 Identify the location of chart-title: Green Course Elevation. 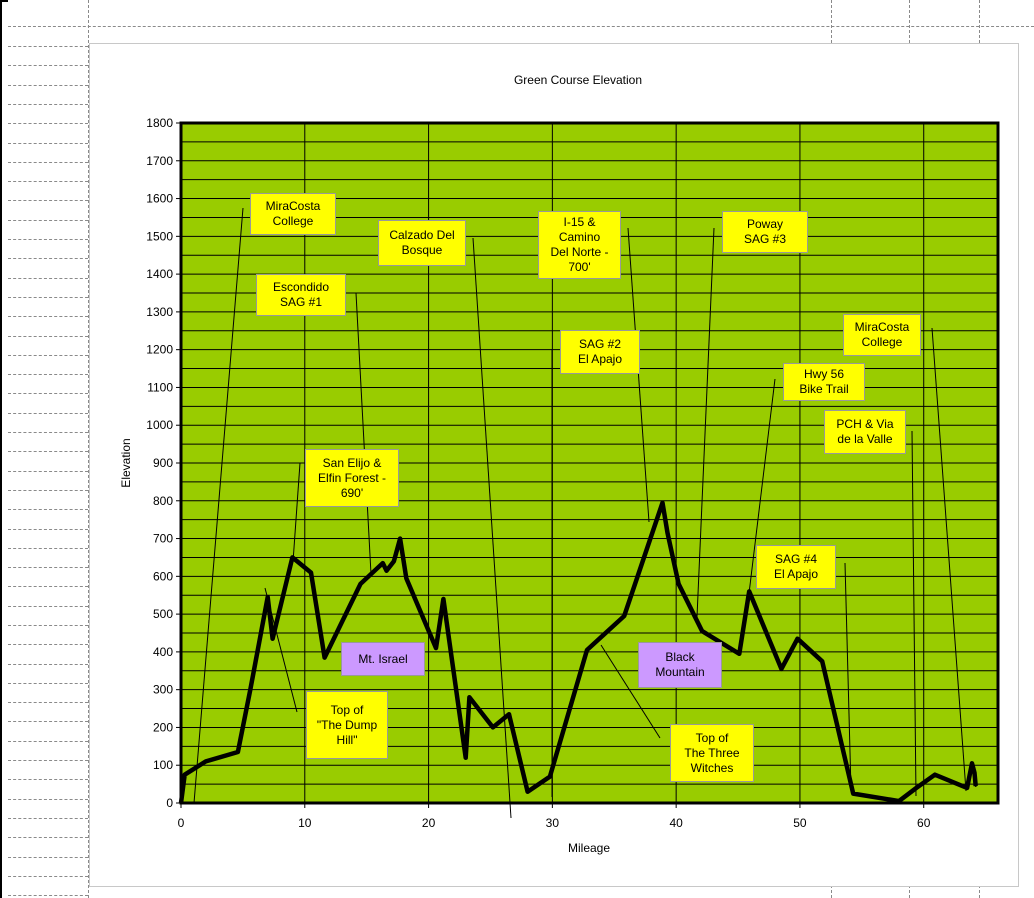
(578, 80).